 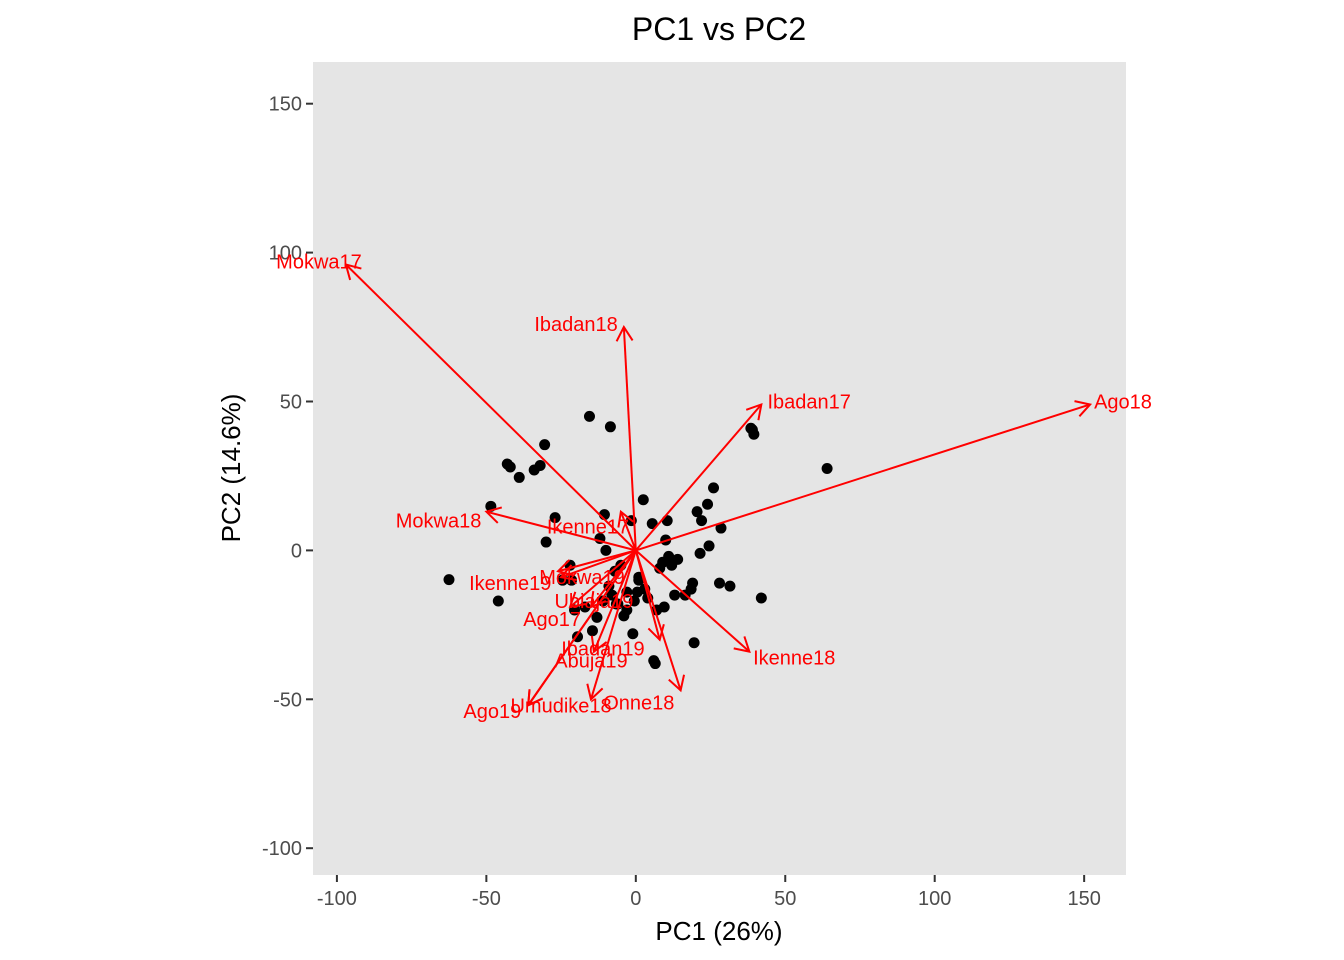 I want to click on x-axis: -100 -50 0 50 100 150, so click(x=709, y=892).